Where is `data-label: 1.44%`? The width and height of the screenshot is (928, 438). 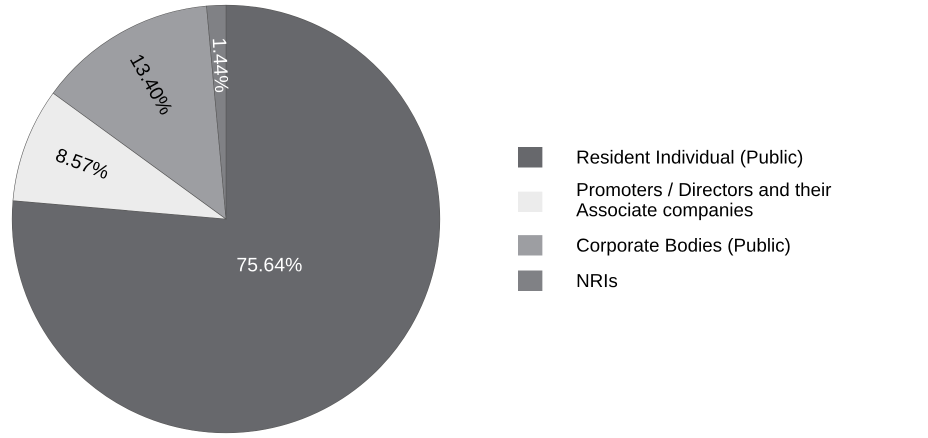 data-label: 1.44% is located at coordinates (220, 65).